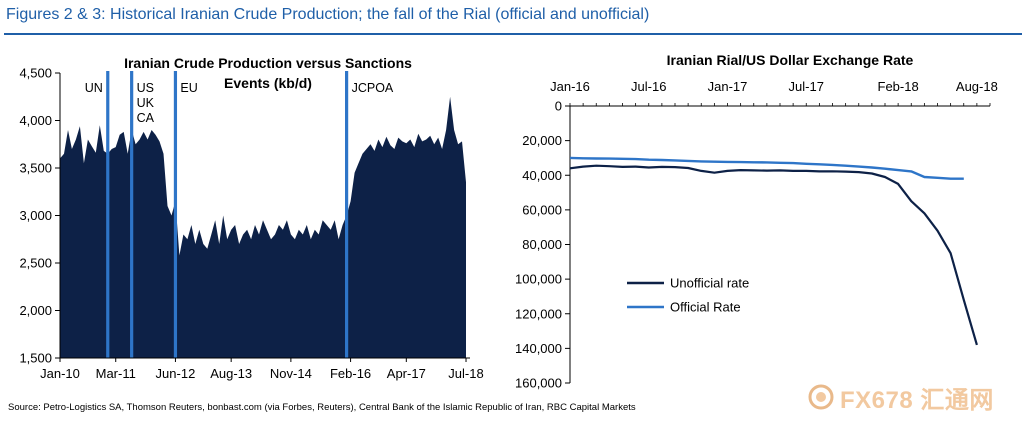 This screenshot has width=1026, height=433. Describe the element at coordinates (35, 263) in the screenshot. I see `y-tick-label: 2,500` at that location.